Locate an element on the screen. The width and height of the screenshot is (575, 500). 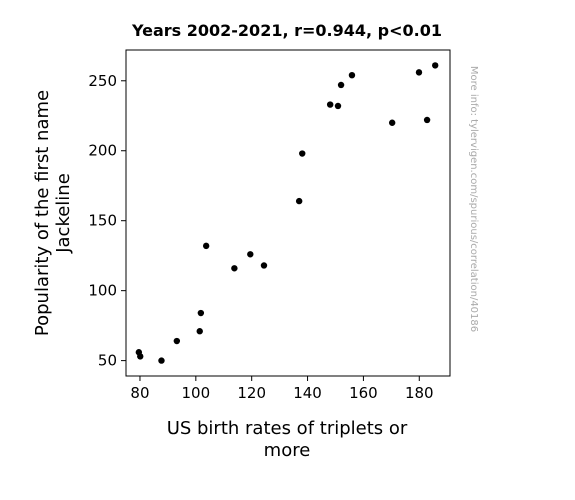
chart-title: Years 2002-2021, r=0.944, p<0.01 is located at coordinates (286, 30).